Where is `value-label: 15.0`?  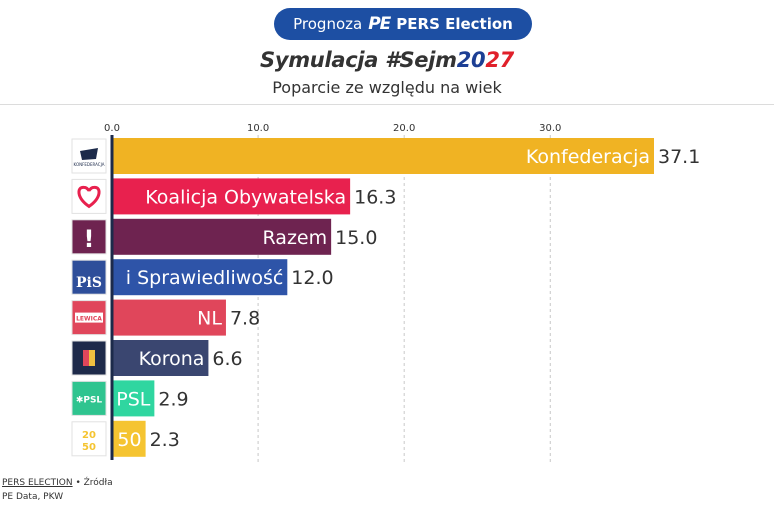 value-label: 15.0 is located at coordinates (356, 238).